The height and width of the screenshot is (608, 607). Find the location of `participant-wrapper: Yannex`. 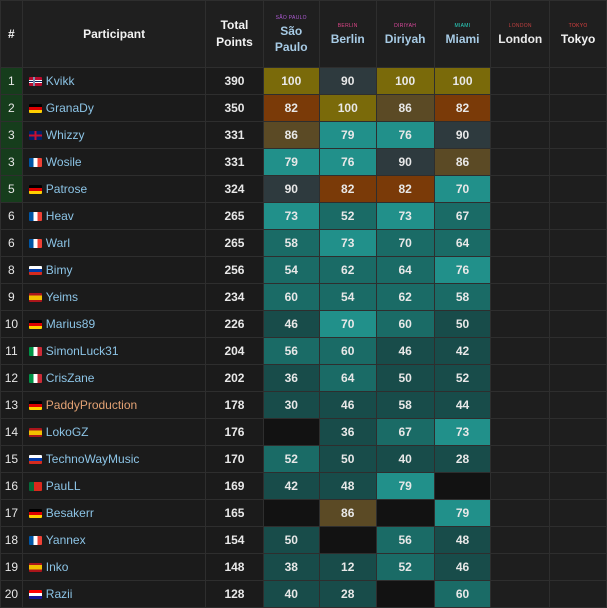

participant-wrapper: Yannex is located at coordinates (114, 540).